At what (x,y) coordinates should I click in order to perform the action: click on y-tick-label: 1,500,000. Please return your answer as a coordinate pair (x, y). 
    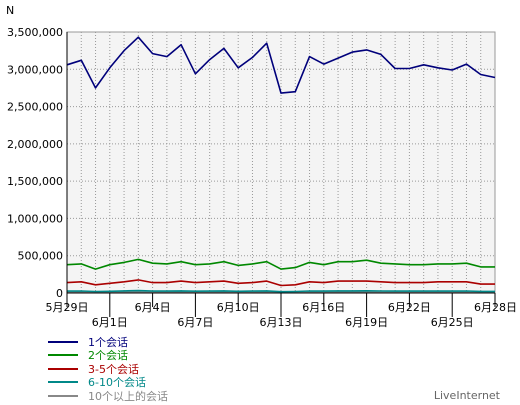
    Looking at the image, I should click on (35, 181).